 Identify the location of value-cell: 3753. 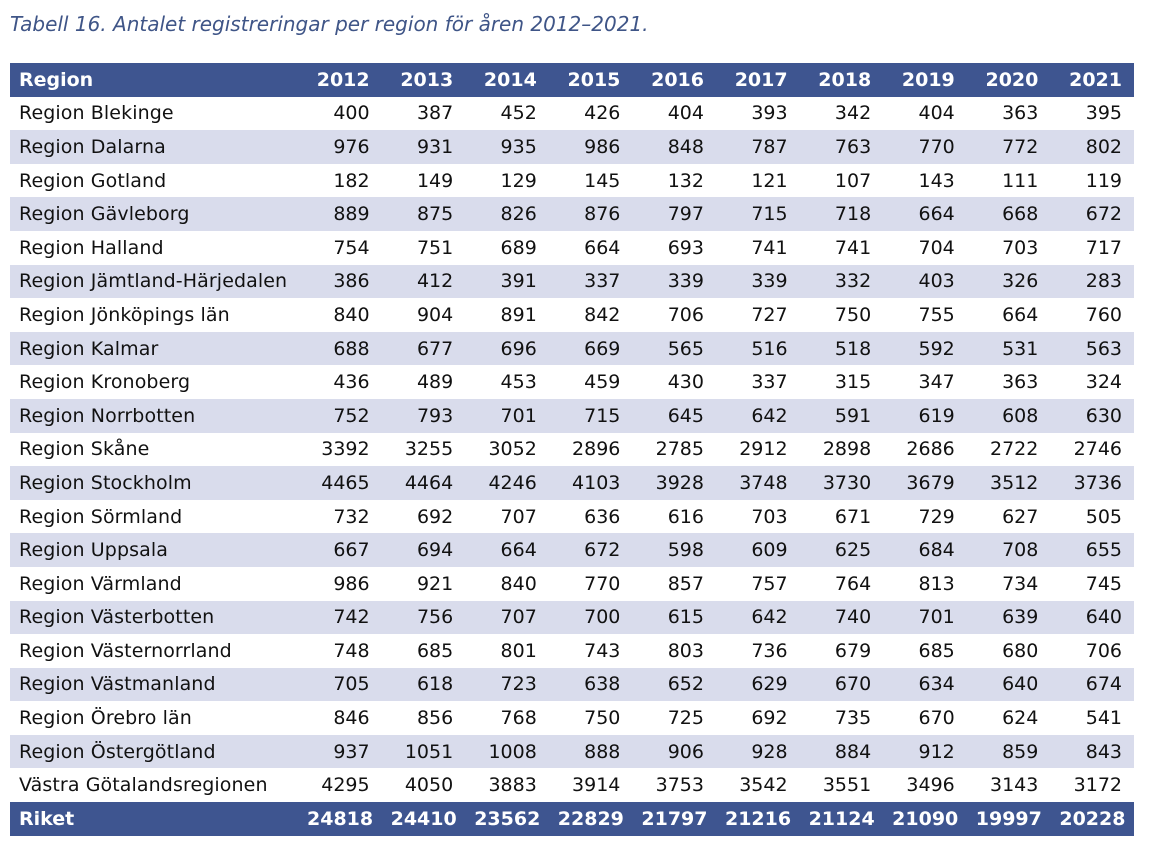
(679, 785).